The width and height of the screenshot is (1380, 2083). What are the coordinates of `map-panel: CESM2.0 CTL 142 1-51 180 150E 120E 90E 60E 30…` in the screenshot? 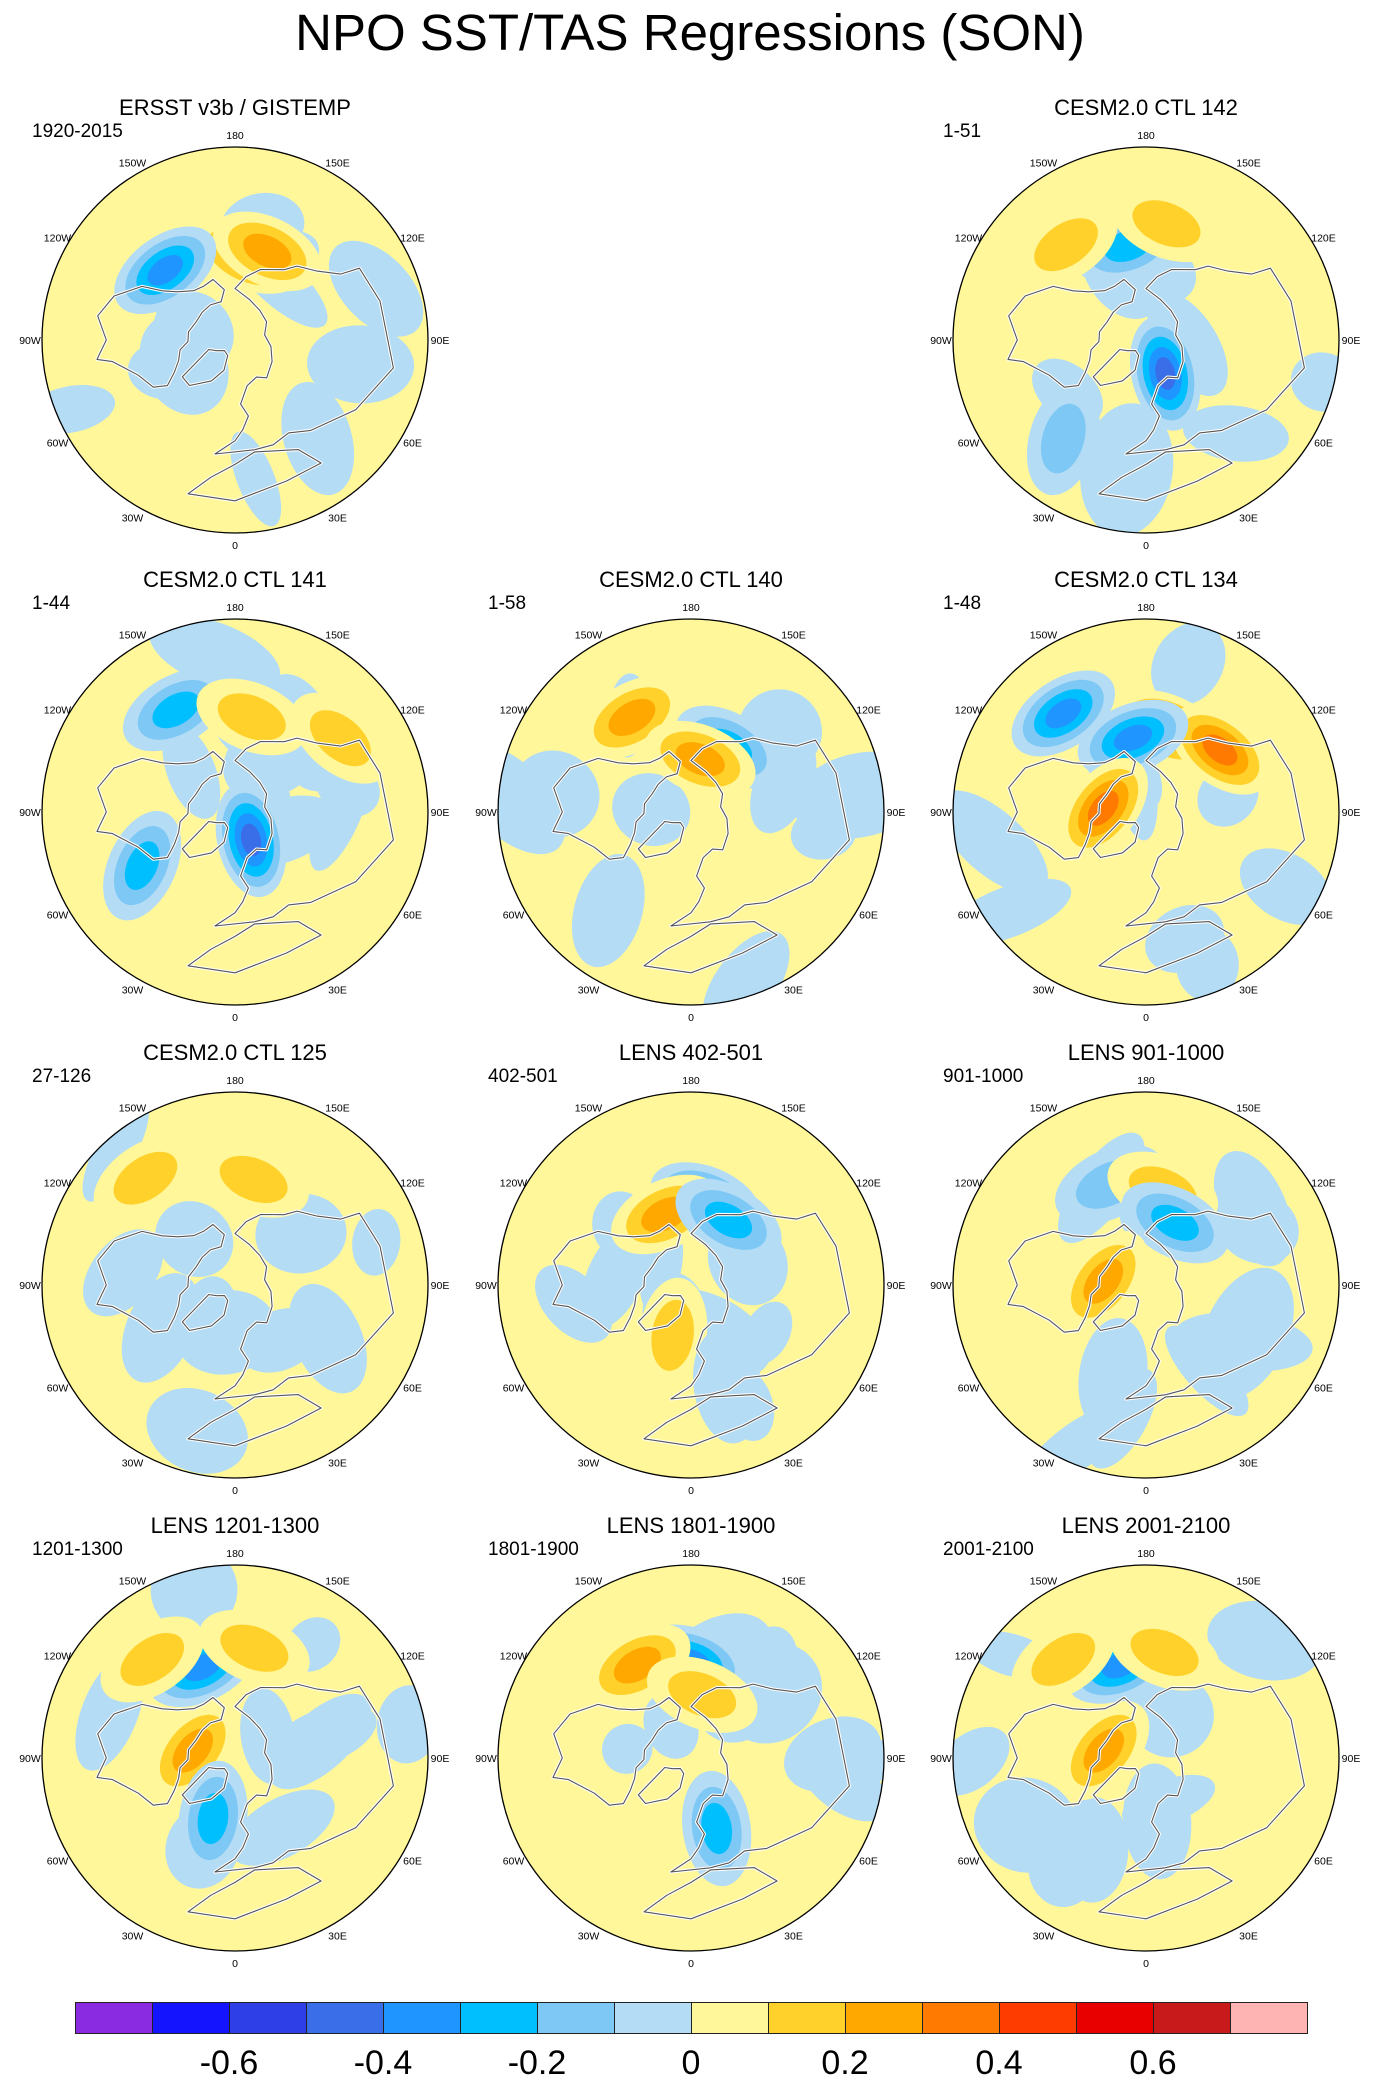 It's located at (1146, 329).